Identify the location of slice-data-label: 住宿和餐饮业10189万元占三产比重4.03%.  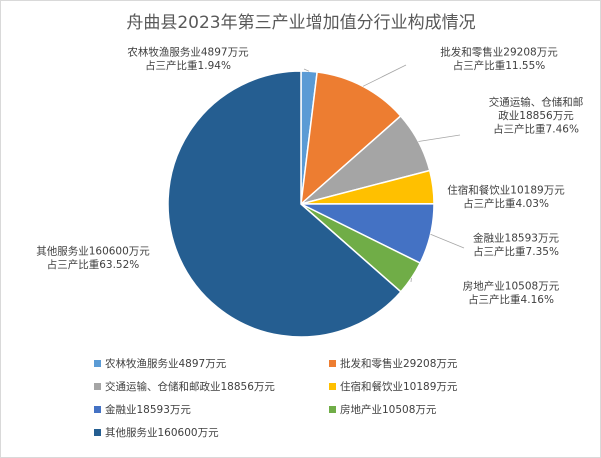
(506, 196).